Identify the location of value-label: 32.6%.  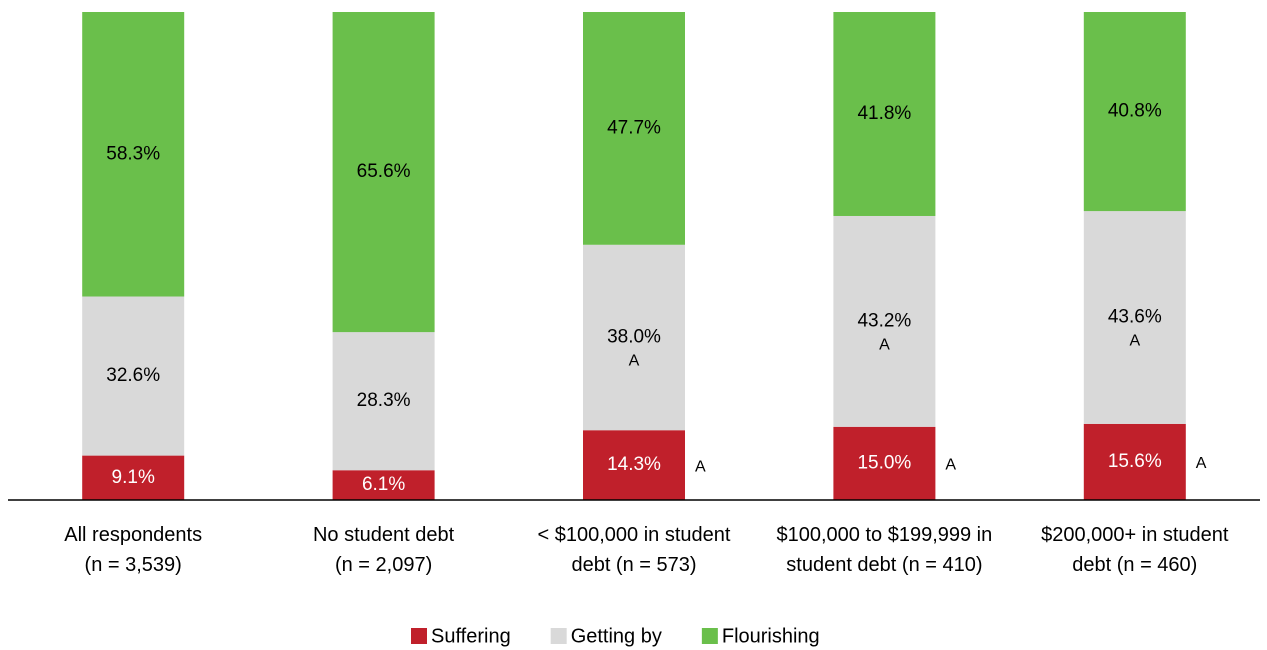
(133, 375).